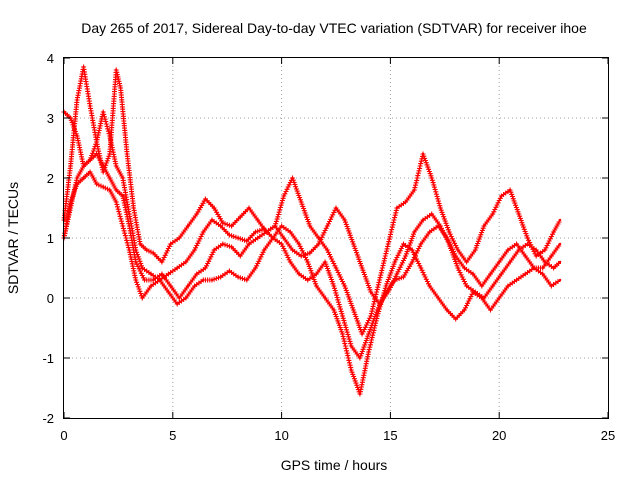  I want to click on x-tick-label: 0, so click(63, 435).